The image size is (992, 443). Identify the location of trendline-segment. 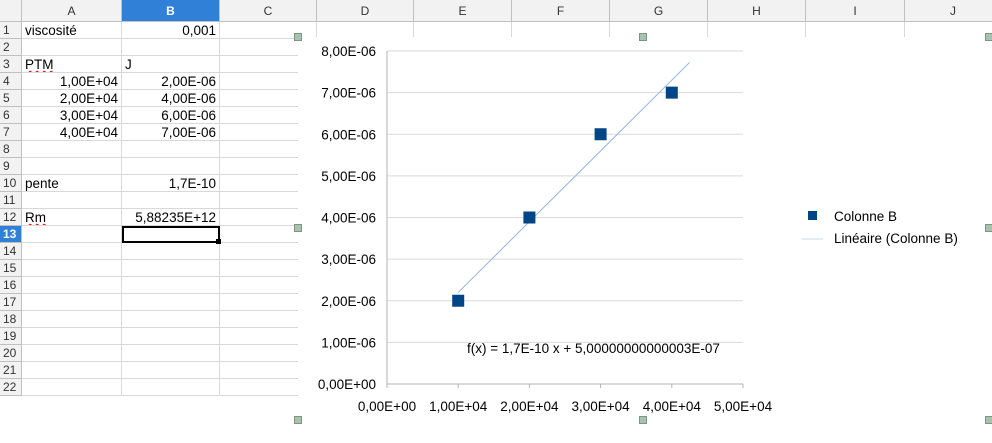
(573, 177).